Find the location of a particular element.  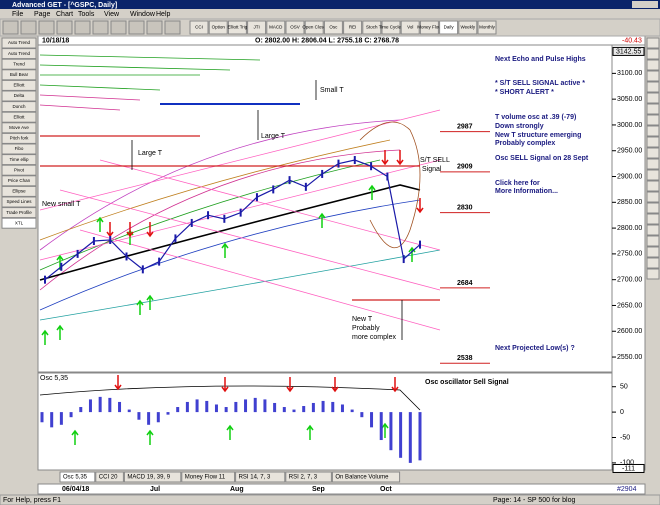

tab-label: MACD 19, 39, 9 is located at coordinates (148, 478).